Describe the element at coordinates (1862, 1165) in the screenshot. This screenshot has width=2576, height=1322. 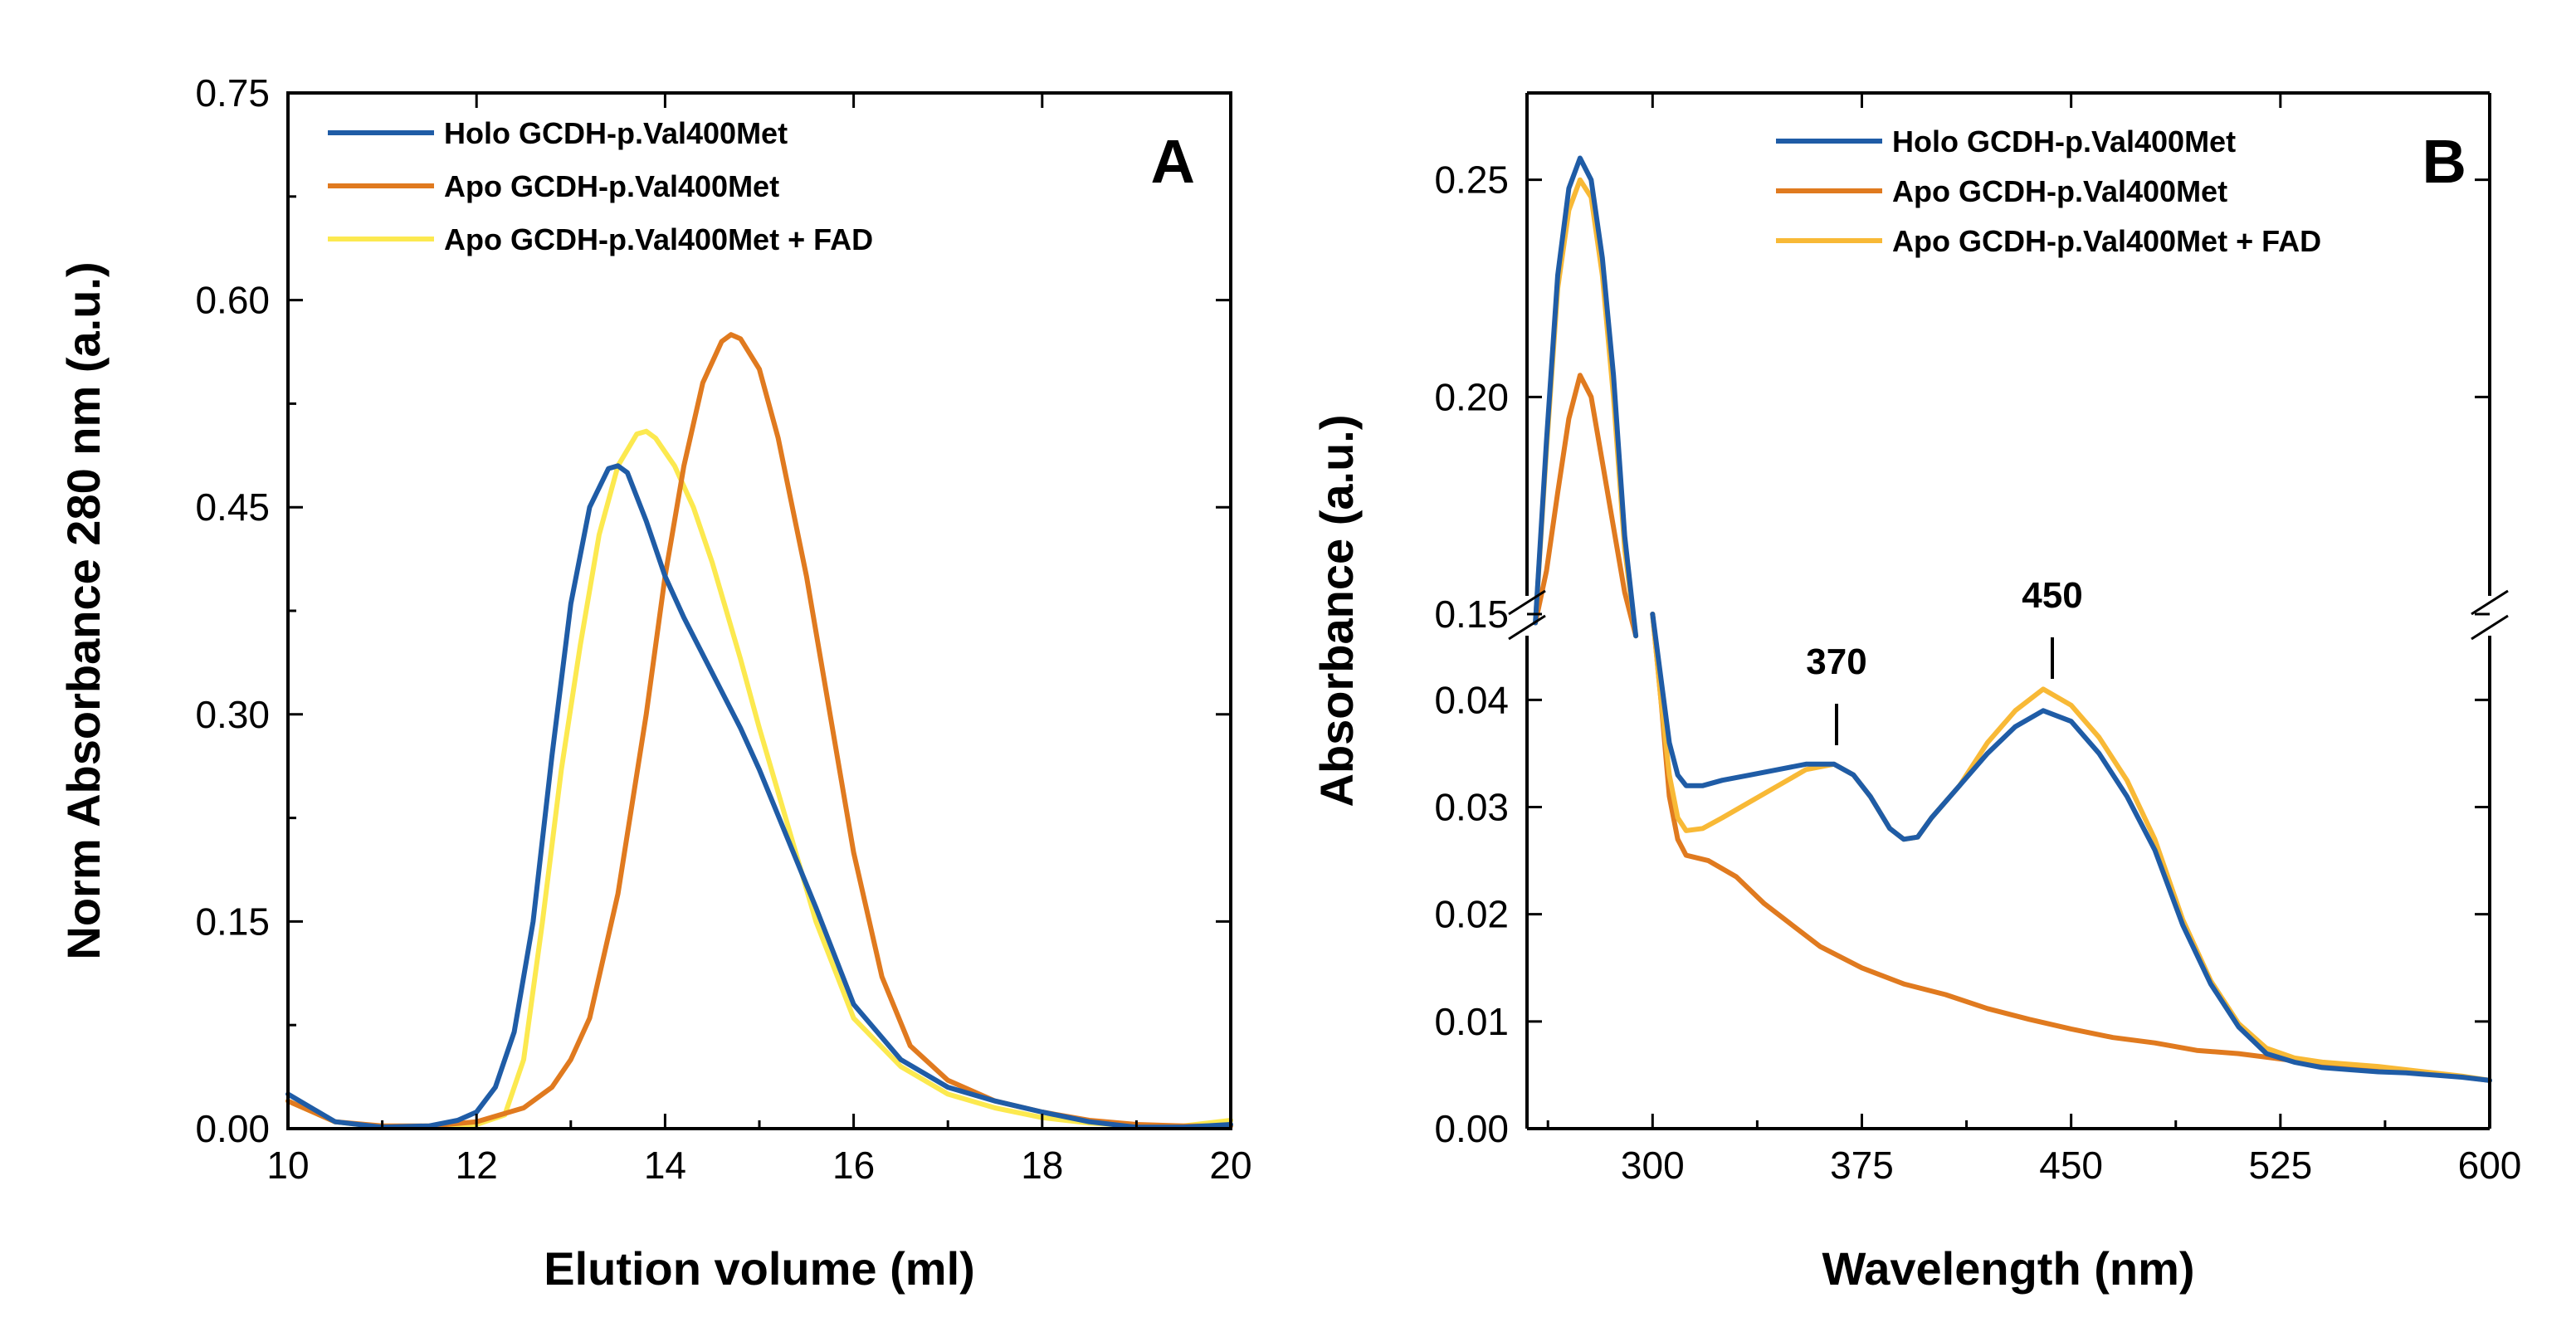
I see `panel-b-xtick-label-2: 375` at that location.